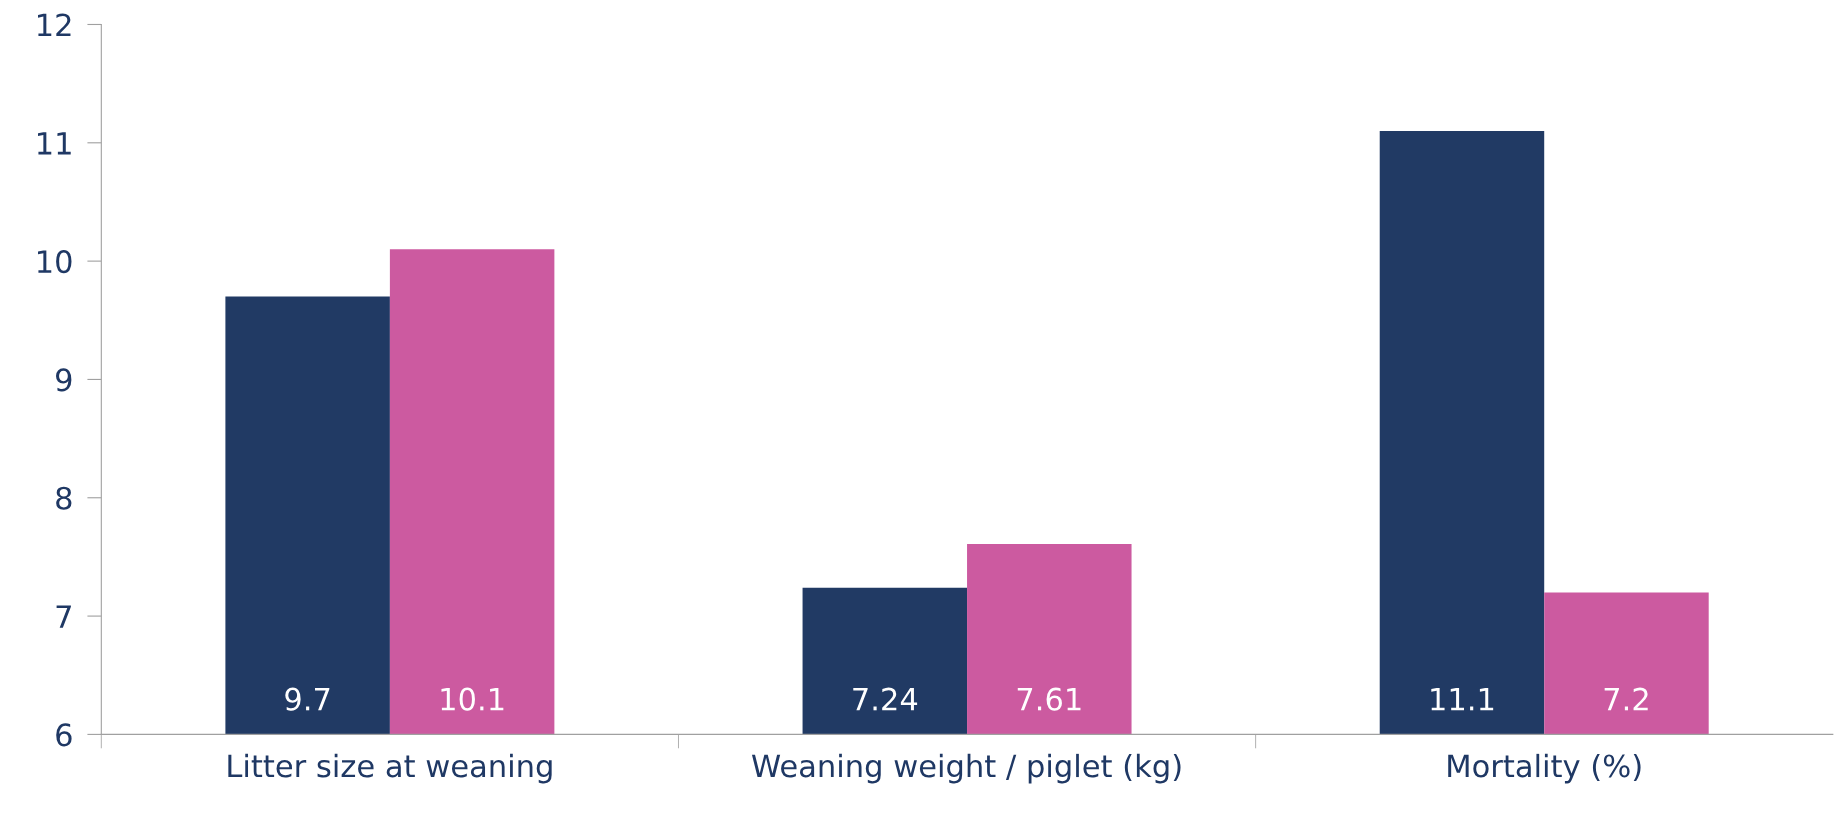 The width and height of the screenshot is (1842, 816). Describe the element at coordinates (966, 768) in the screenshot. I see `x-tick-label: Weaning weight / piglet (kg)` at that location.